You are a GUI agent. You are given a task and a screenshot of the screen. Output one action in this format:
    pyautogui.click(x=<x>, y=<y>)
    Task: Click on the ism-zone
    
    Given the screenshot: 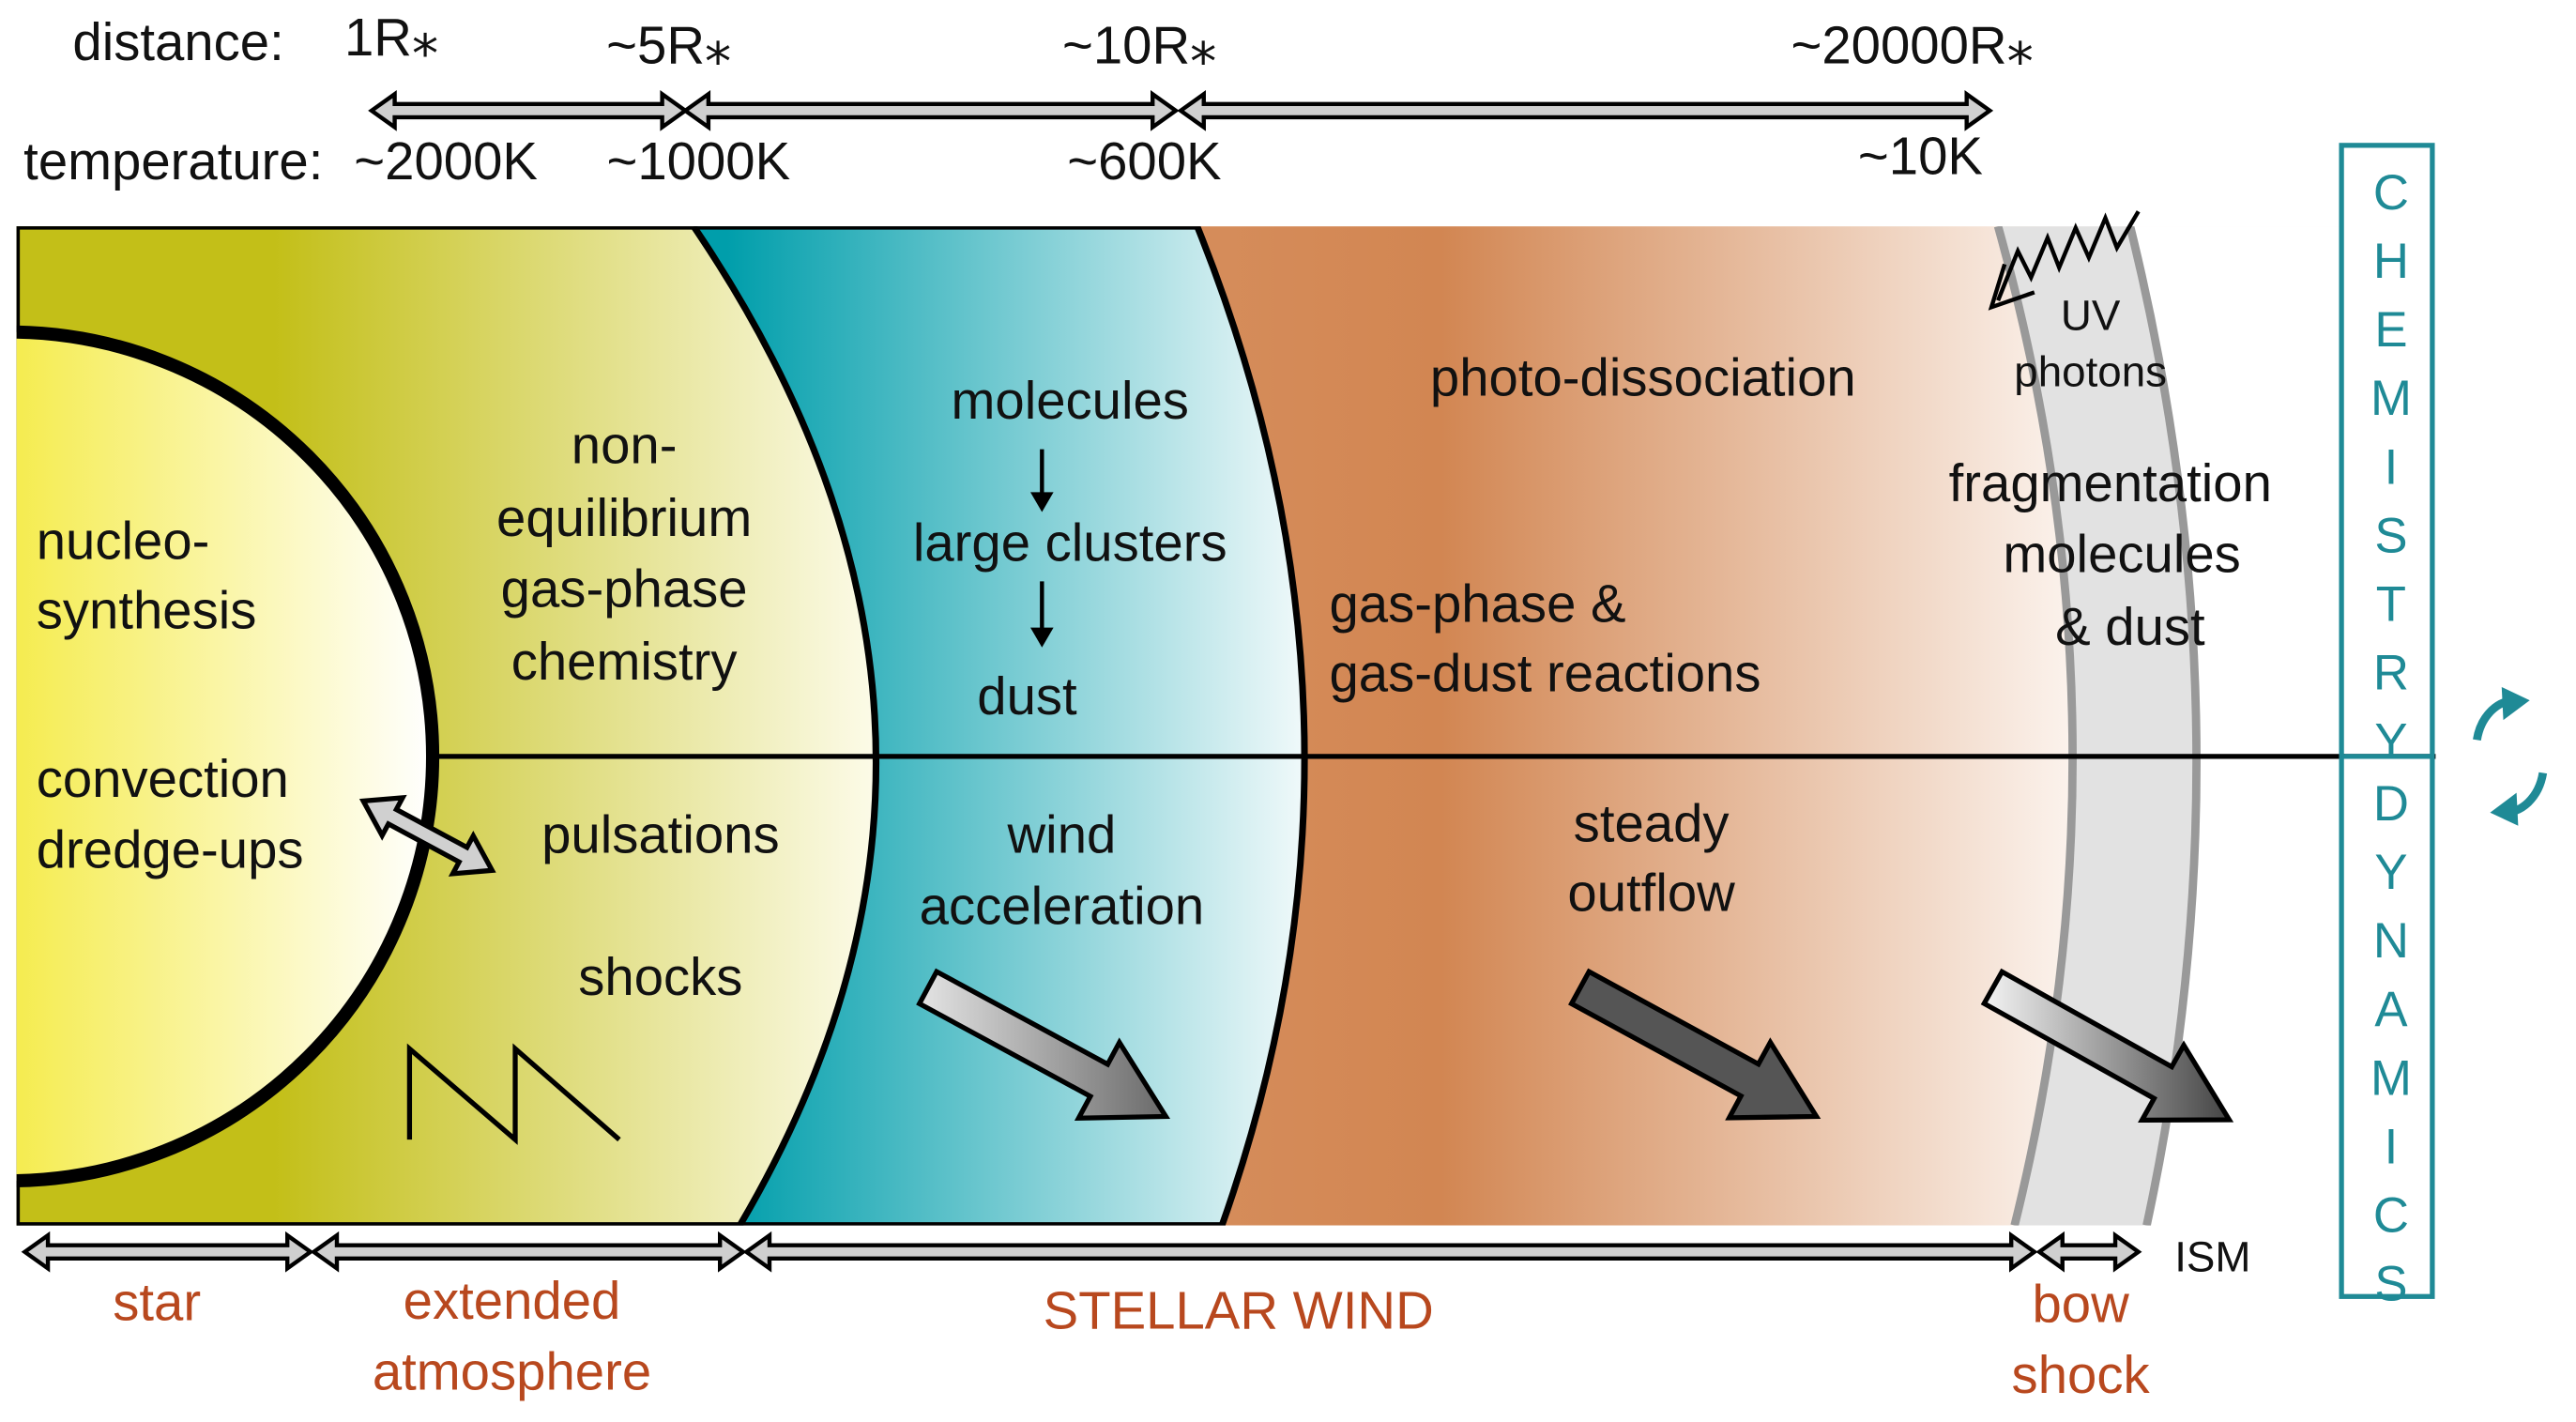 What is the action you would take?
    pyautogui.click(x=2237, y=726)
    